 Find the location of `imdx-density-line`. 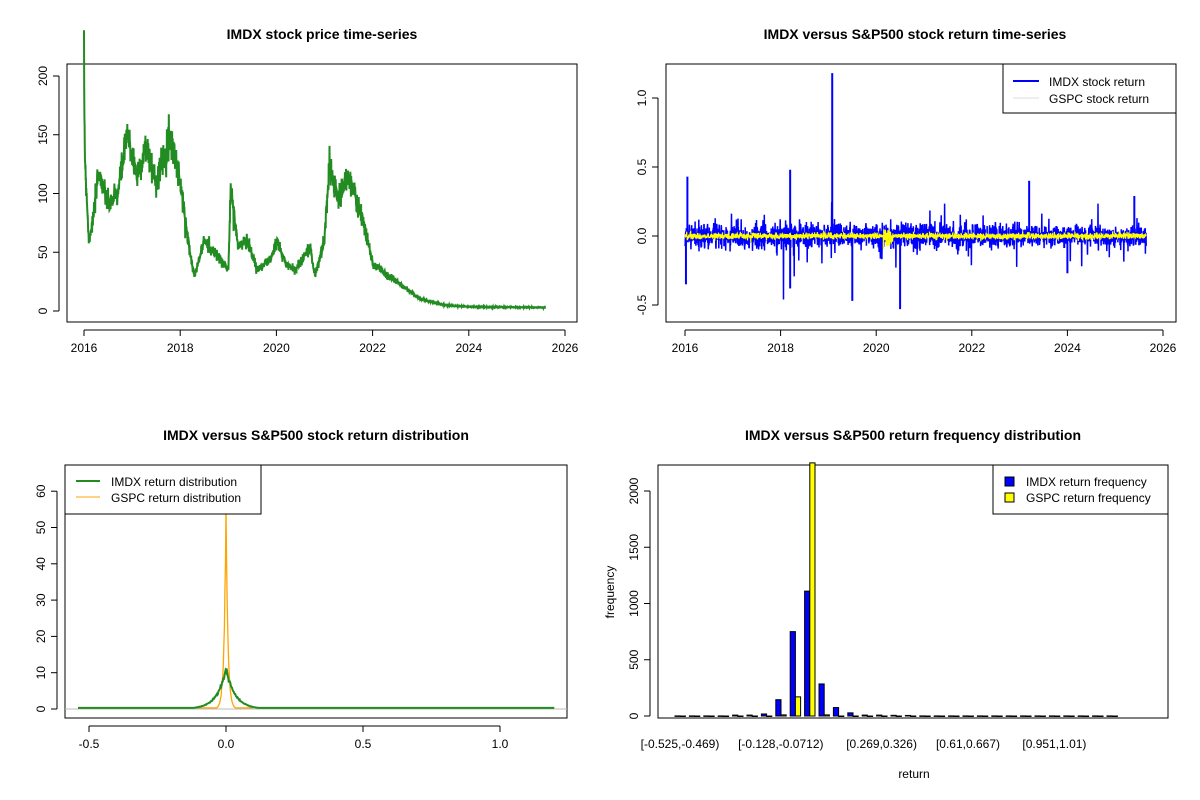

imdx-density-line is located at coordinates (316, 688).